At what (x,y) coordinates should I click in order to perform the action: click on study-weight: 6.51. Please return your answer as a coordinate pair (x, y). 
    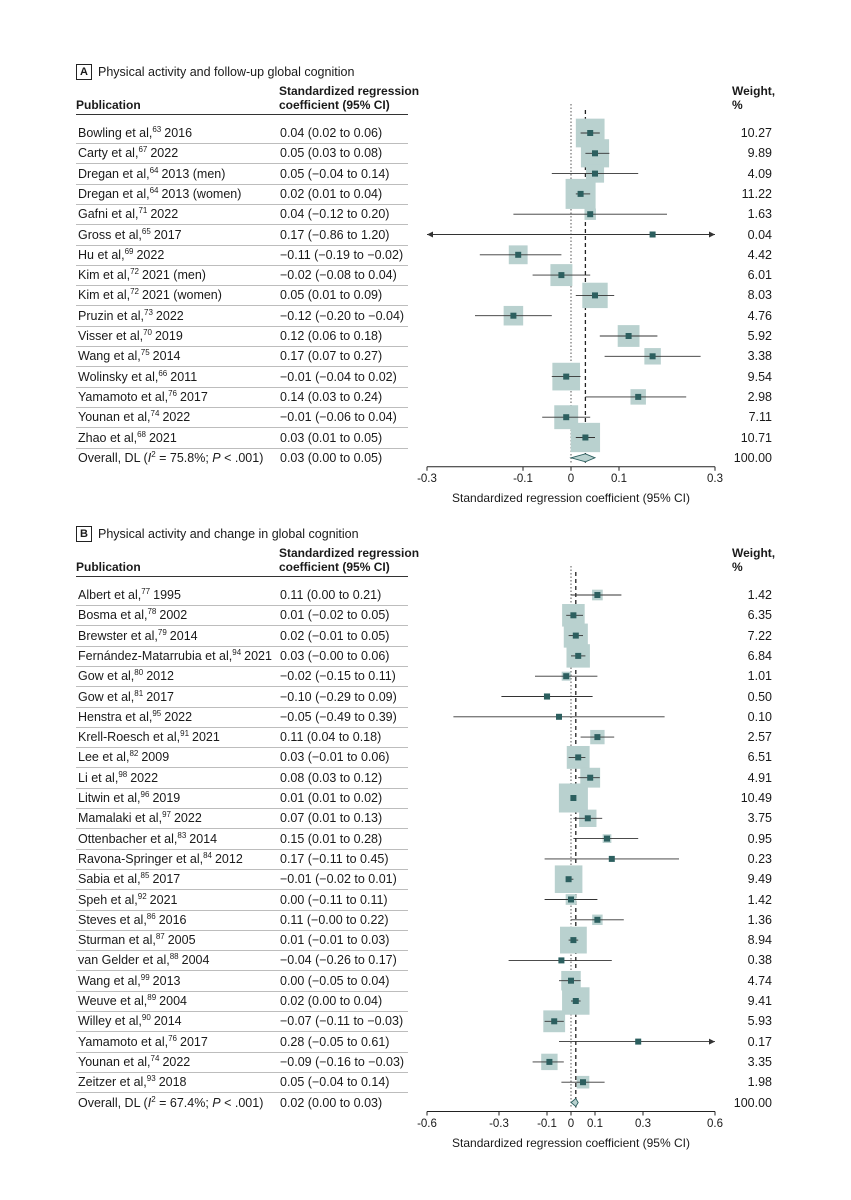
    Looking at the image, I should click on (759, 757).